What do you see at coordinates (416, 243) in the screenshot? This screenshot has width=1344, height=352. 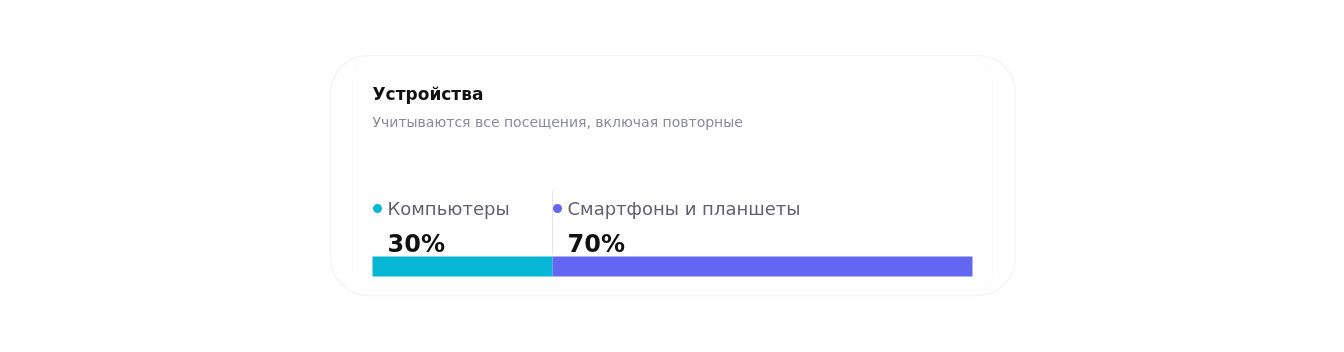 I see `data-label: 30%` at bounding box center [416, 243].